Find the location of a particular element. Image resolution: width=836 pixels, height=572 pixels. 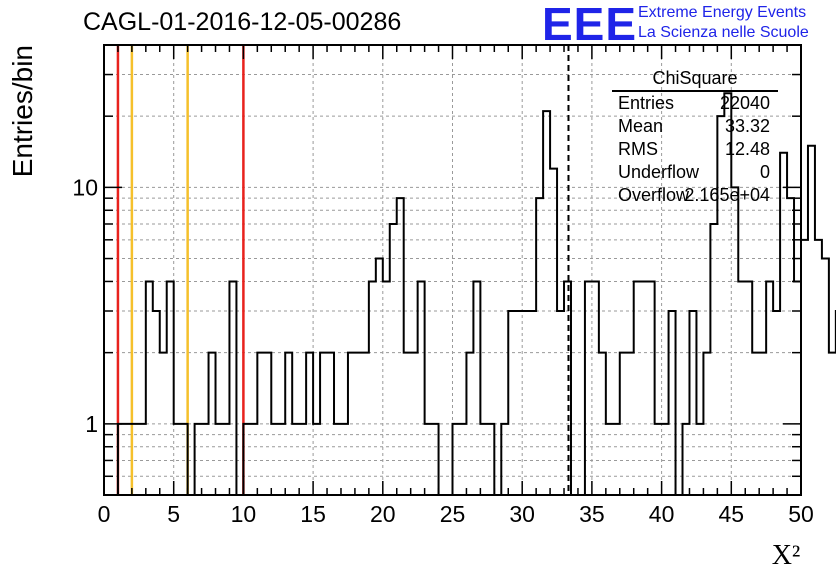

y-tick-label: 1 is located at coordinates (91, 424).